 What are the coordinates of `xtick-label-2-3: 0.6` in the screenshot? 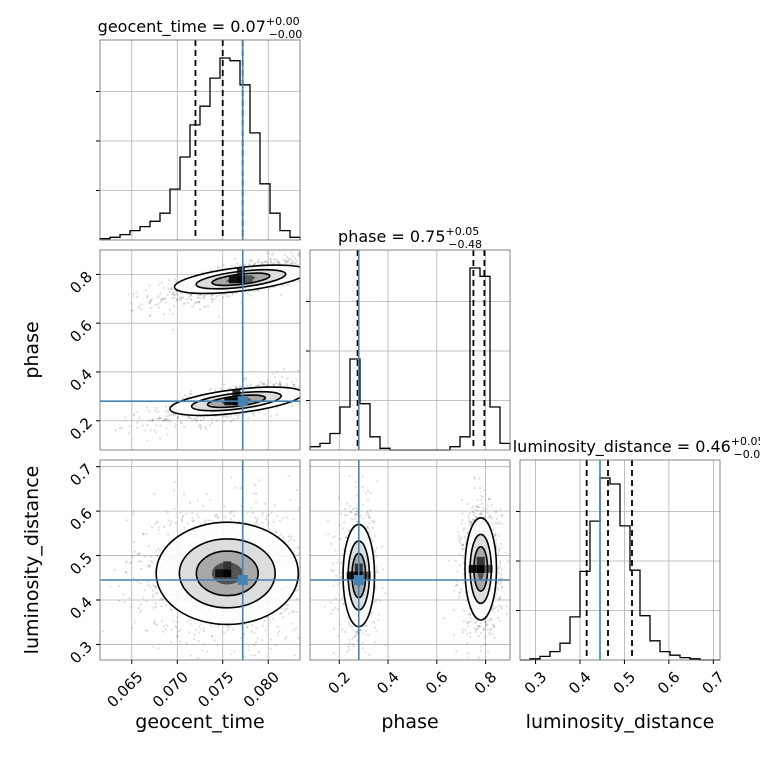 It's located at (669, 683).